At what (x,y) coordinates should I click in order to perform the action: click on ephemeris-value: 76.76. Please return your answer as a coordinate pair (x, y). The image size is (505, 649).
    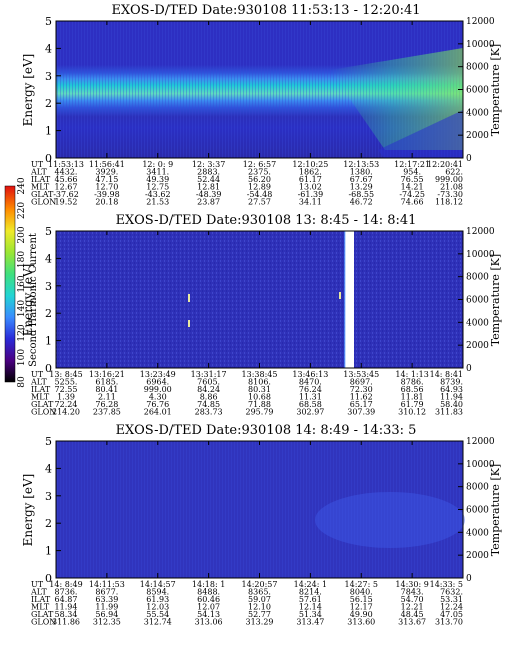
    Looking at the image, I should click on (157, 404).